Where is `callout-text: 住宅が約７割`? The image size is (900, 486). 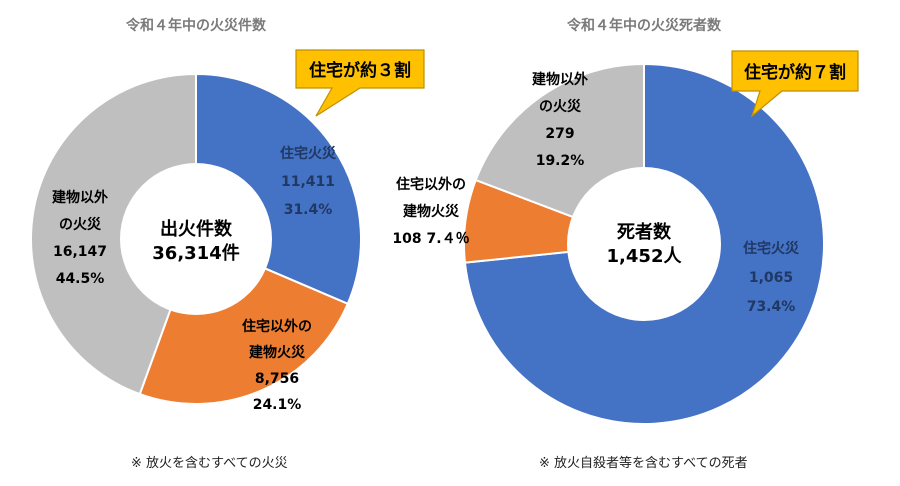
callout-text: 住宅が約７割 is located at coordinates (795, 72).